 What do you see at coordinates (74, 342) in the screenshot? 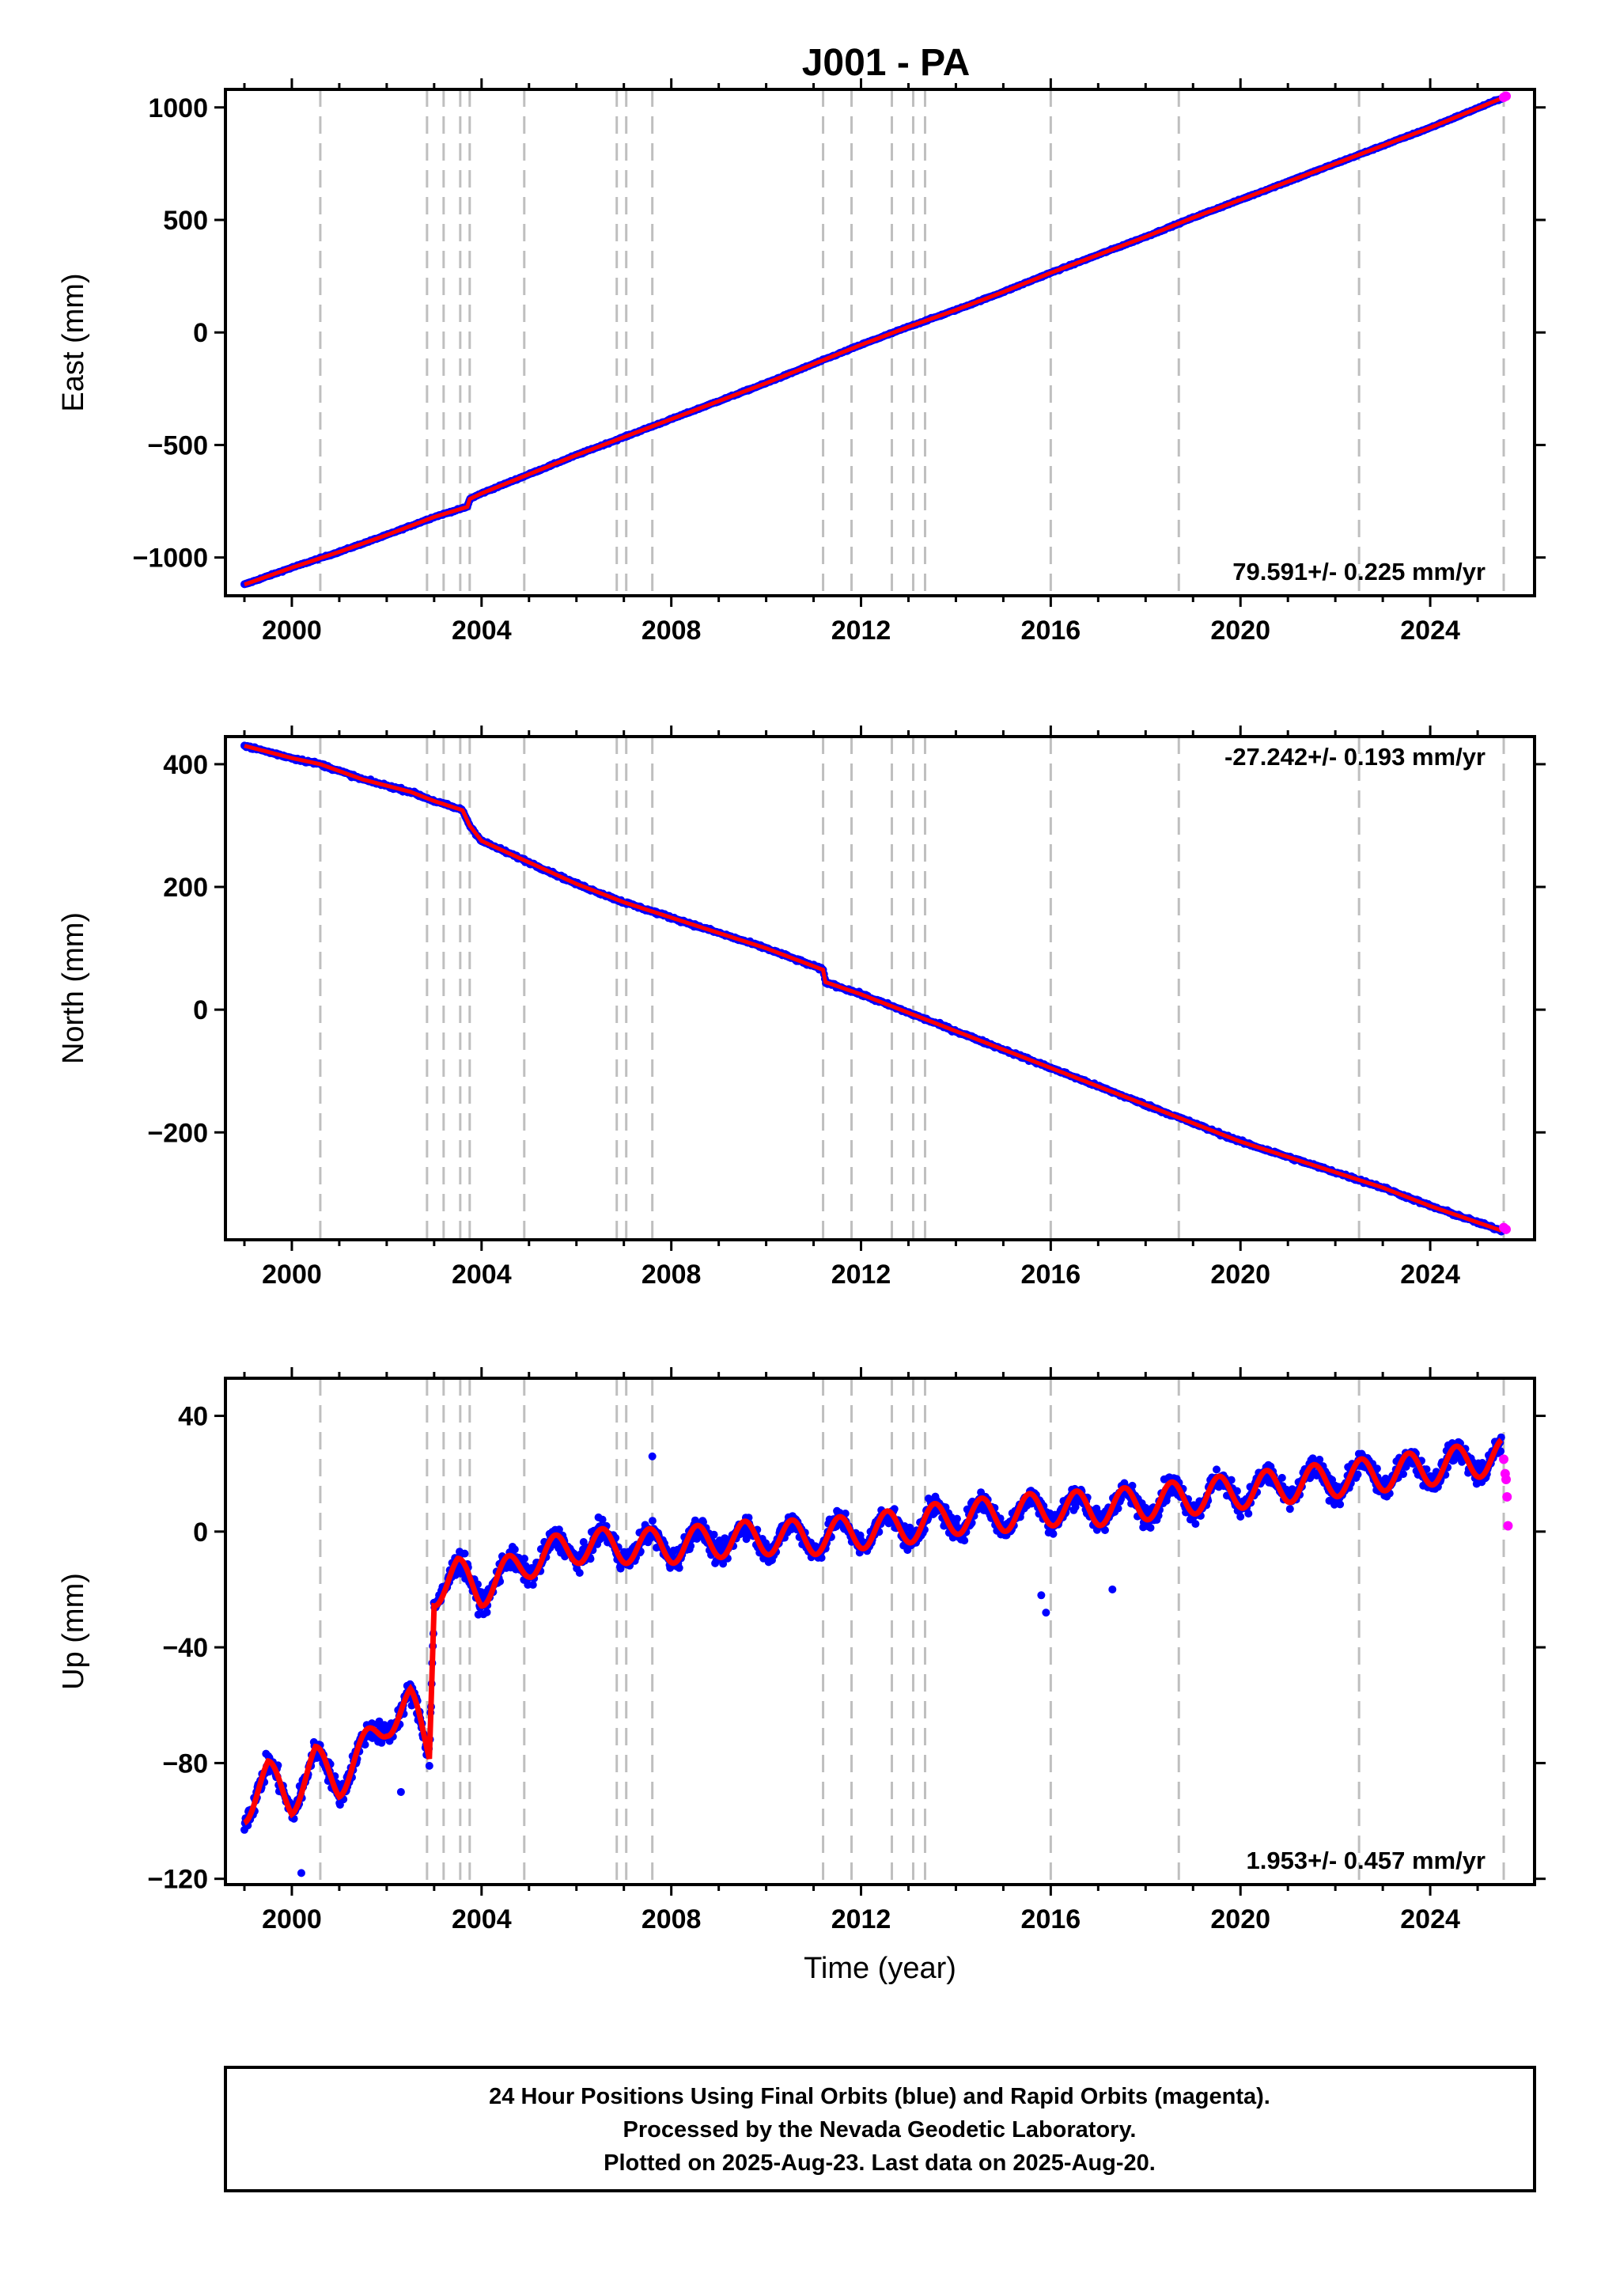
I see `y-axis-label: East (mm)` at bounding box center [74, 342].